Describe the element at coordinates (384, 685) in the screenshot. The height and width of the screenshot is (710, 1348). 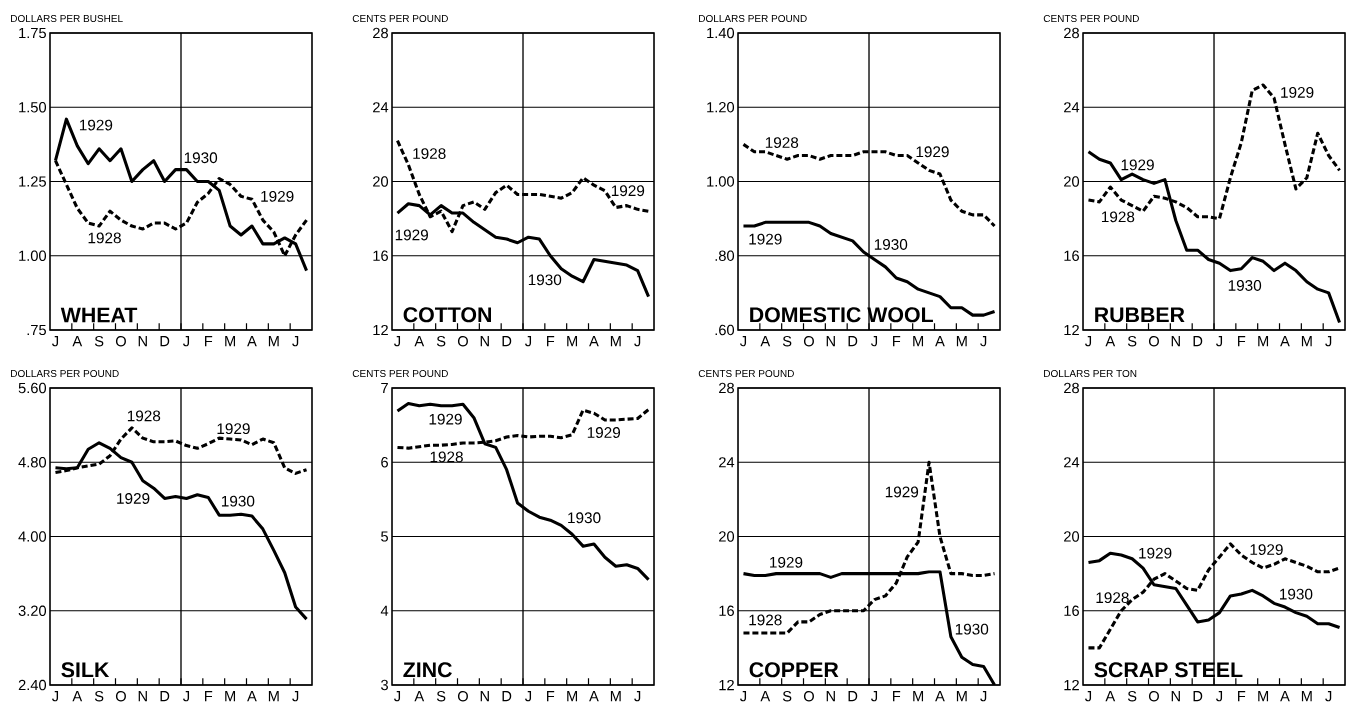
I see `y-tick-label: 3` at that location.